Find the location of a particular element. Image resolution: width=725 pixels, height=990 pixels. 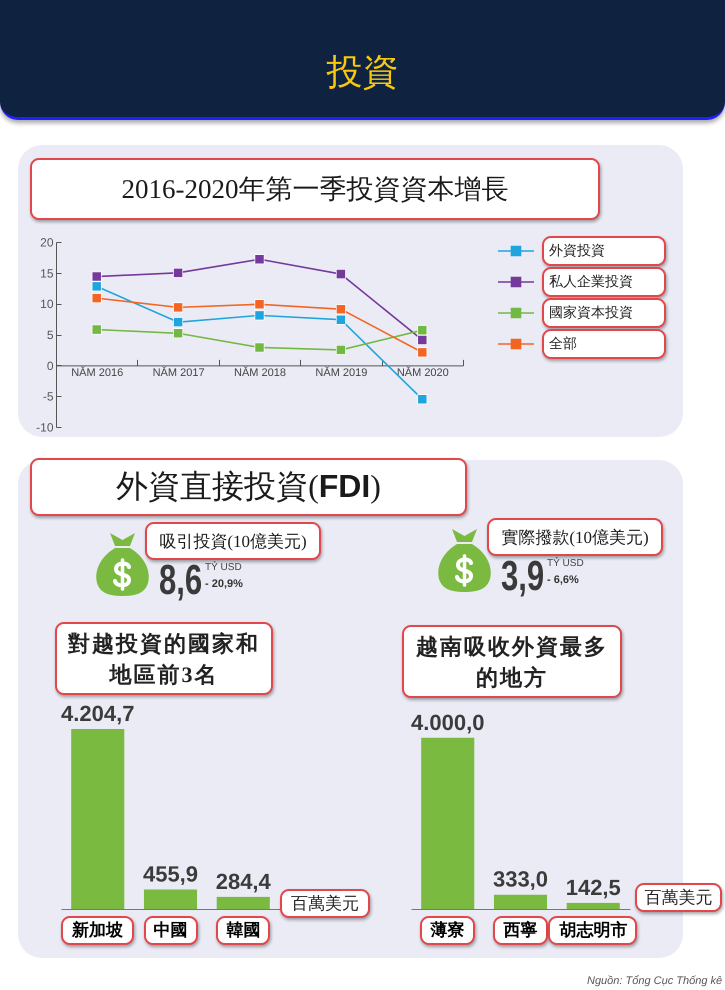

y-tick-label: 20 is located at coordinates (47, 243).